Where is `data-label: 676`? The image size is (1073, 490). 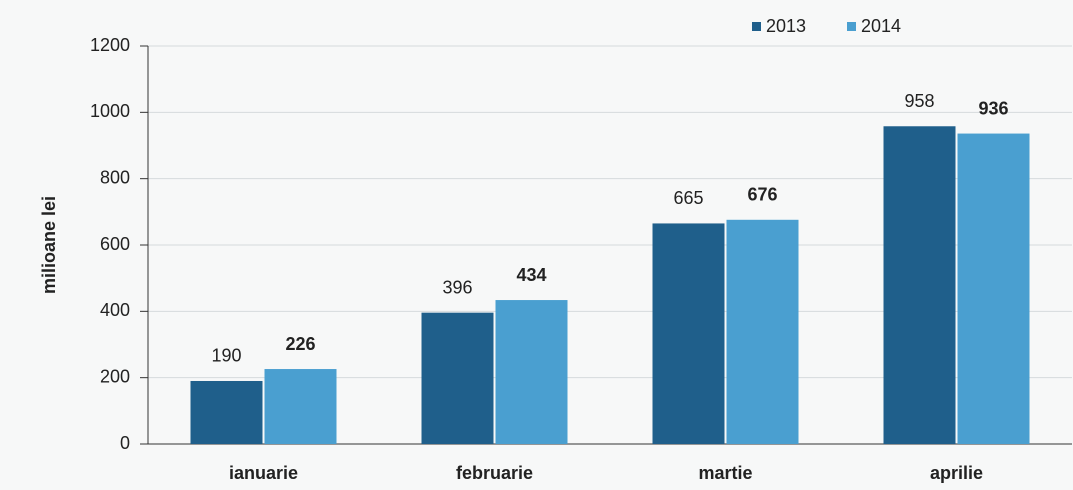 data-label: 676 is located at coordinates (762, 195).